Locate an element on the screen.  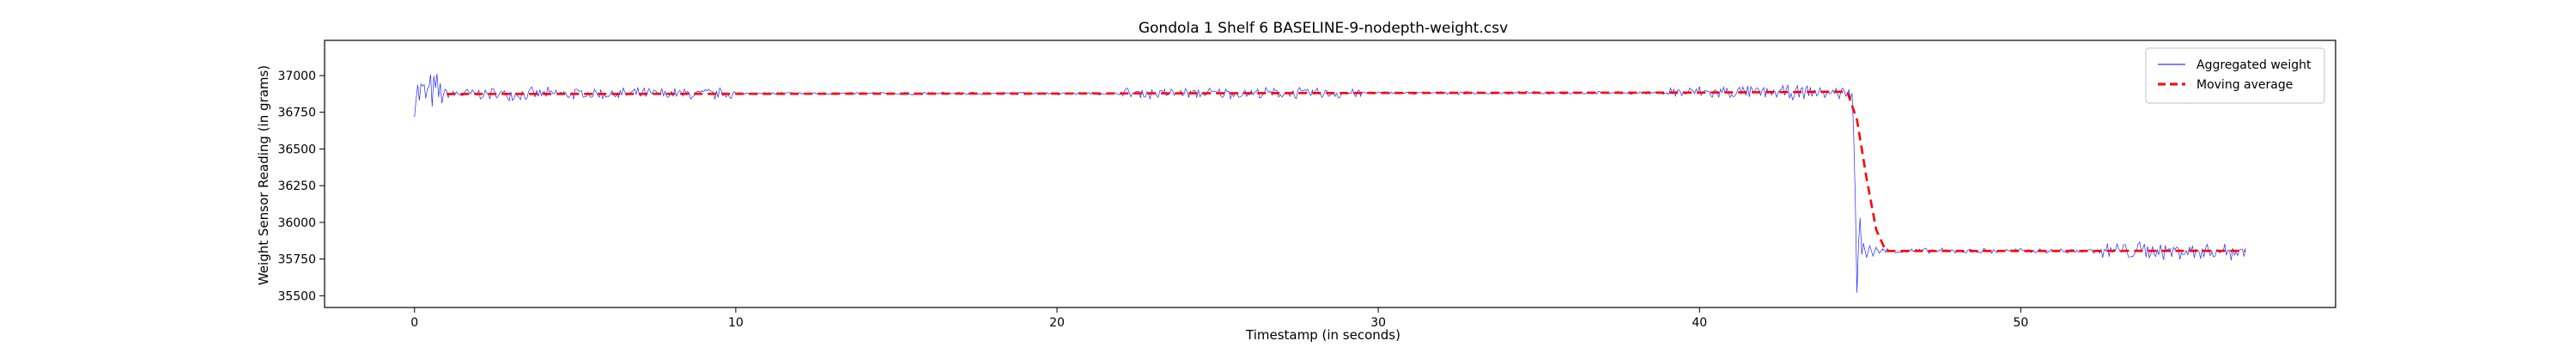
x-tick-label: 30 is located at coordinates (1378, 323).